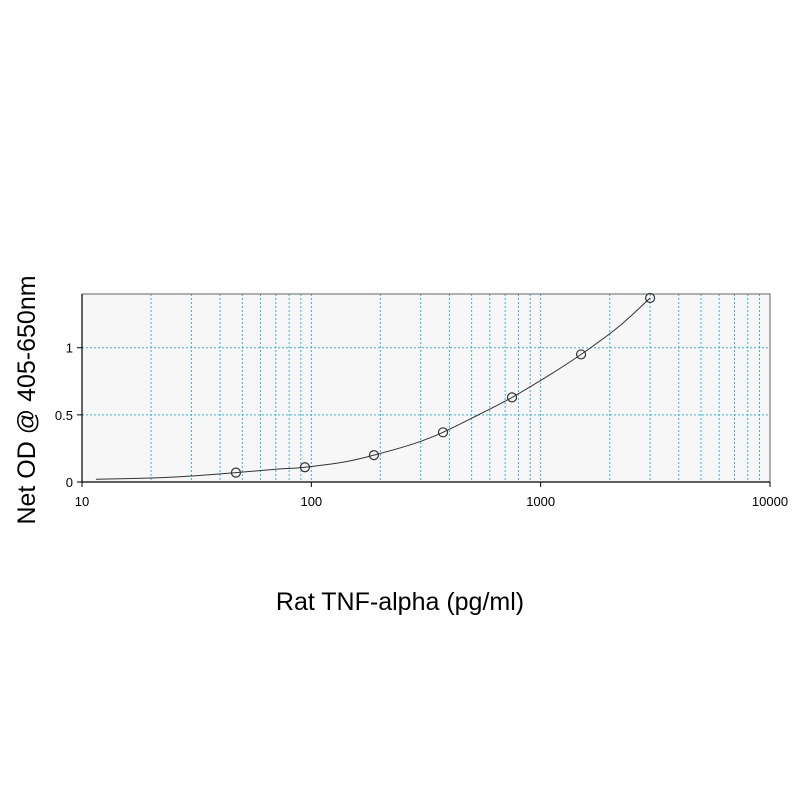 The image size is (800, 800). What do you see at coordinates (69, 482) in the screenshot?
I see `y-tick-label: 0` at bounding box center [69, 482].